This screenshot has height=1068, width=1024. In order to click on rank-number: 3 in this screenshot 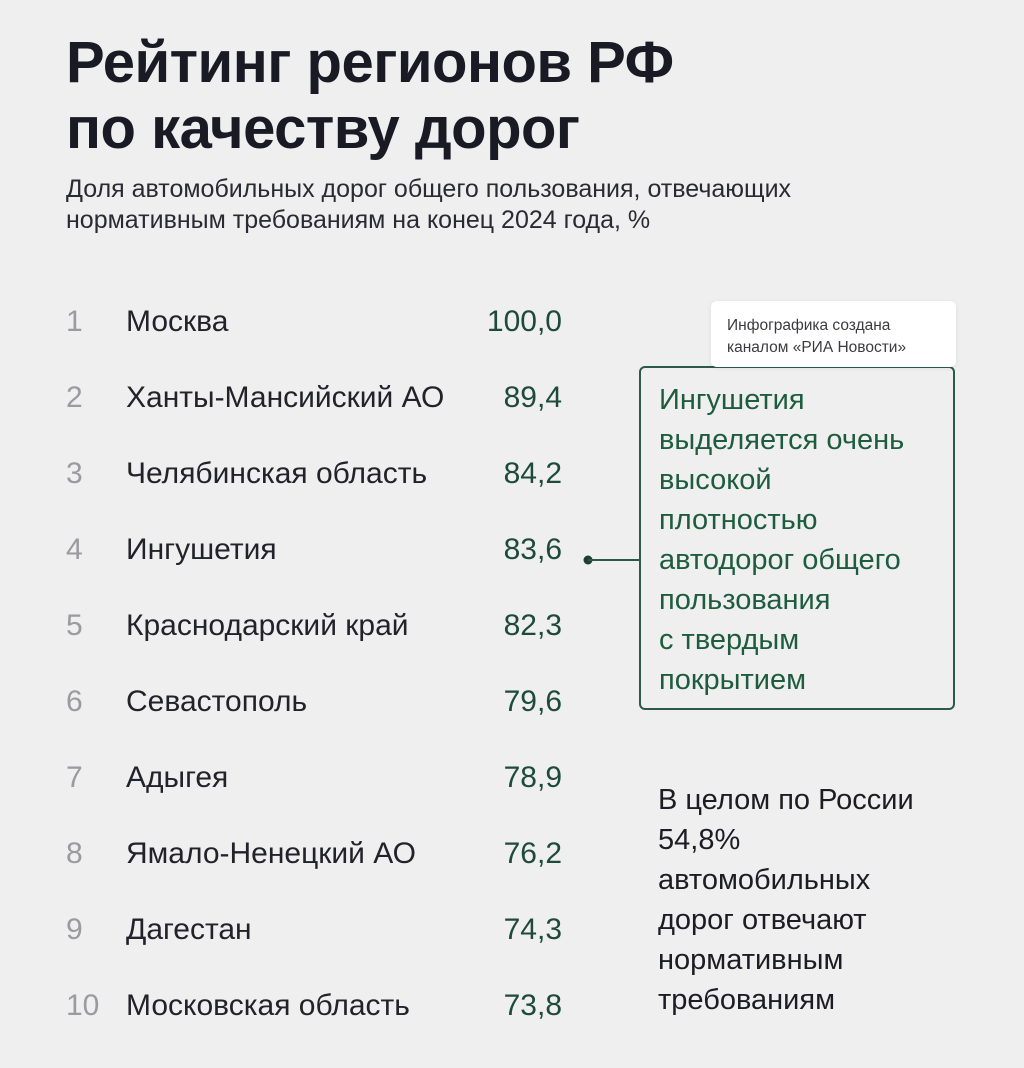, I will do `click(74, 473)`.